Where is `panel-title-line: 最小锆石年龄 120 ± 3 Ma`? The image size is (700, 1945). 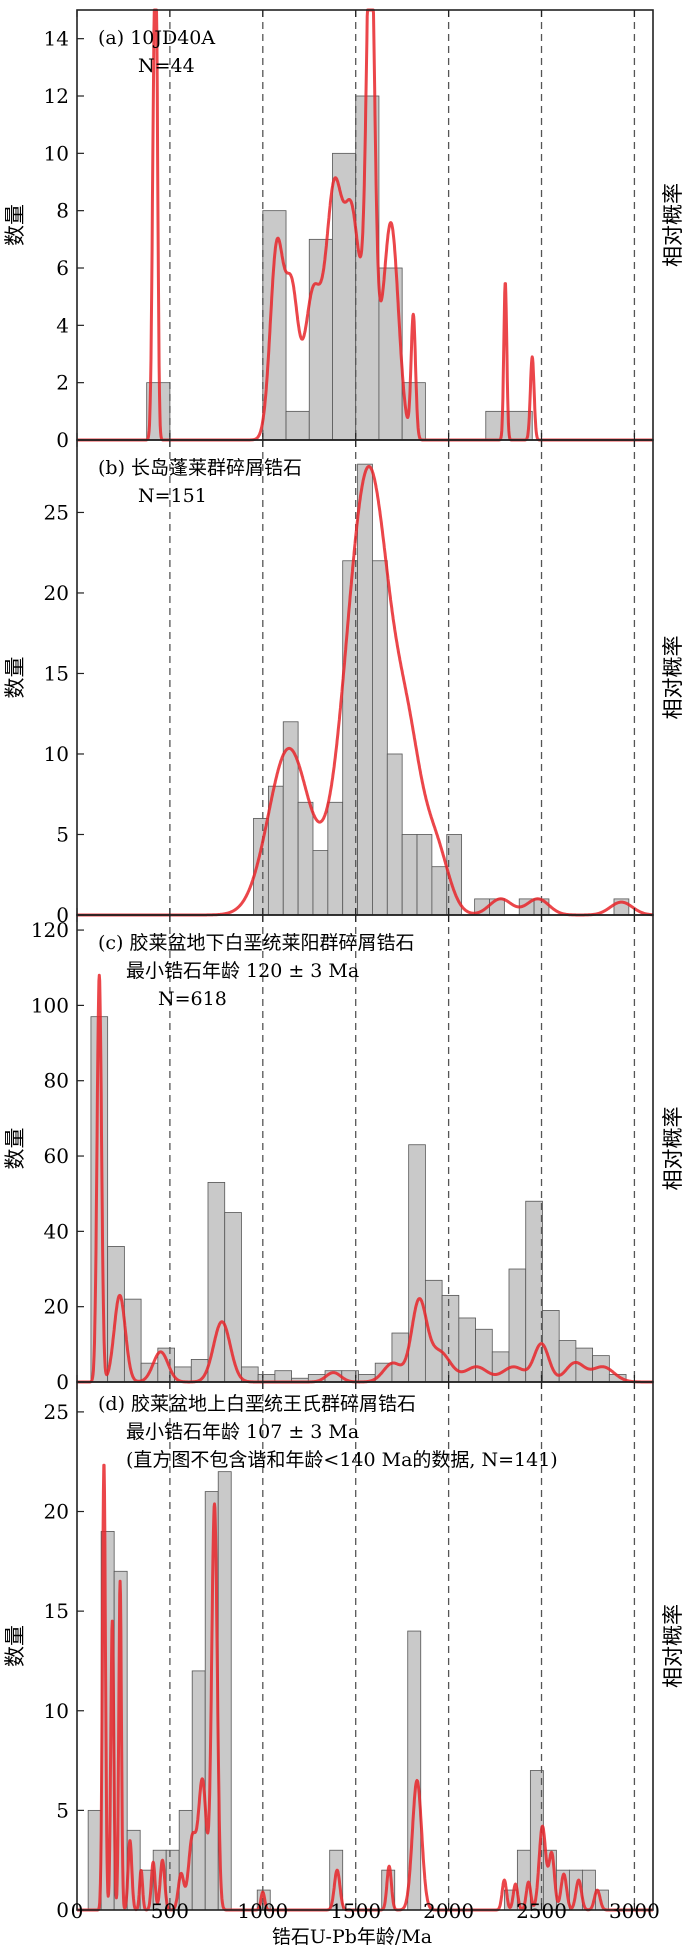 panel-title-line: 最小锆石年龄 120 ± 3 Ma is located at coordinates (242, 971).